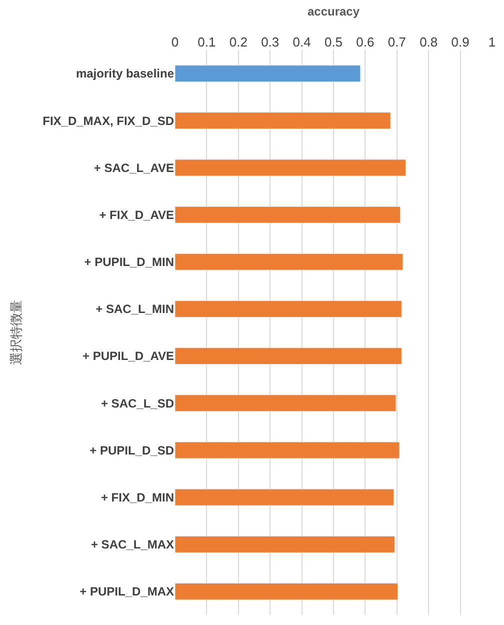 The image size is (504, 625). Describe the element at coordinates (128, 356) in the screenshot. I see `y-tick-label: + PUPIL_D_AVE` at that location.